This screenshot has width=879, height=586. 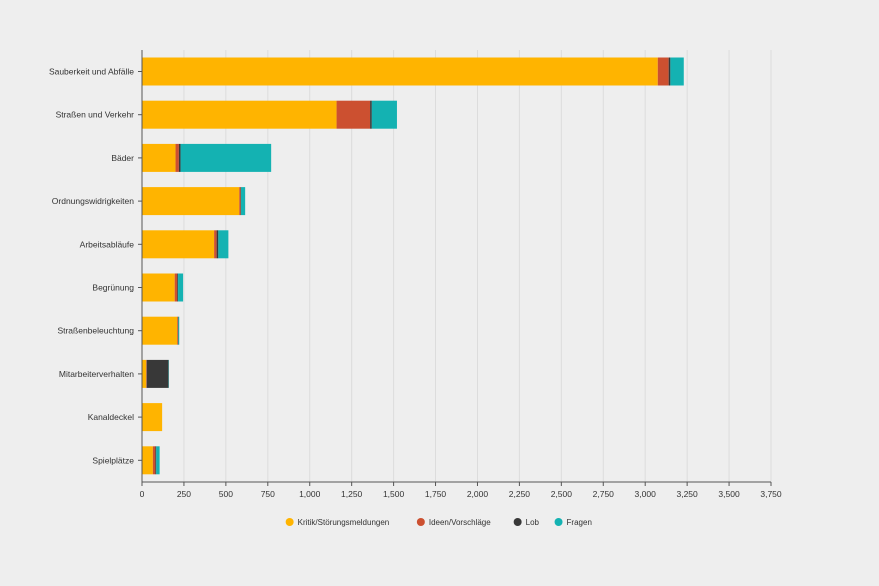 What do you see at coordinates (579, 522) in the screenshot?
I see `legend-label: Fragen` at bounding box center [579, 522].